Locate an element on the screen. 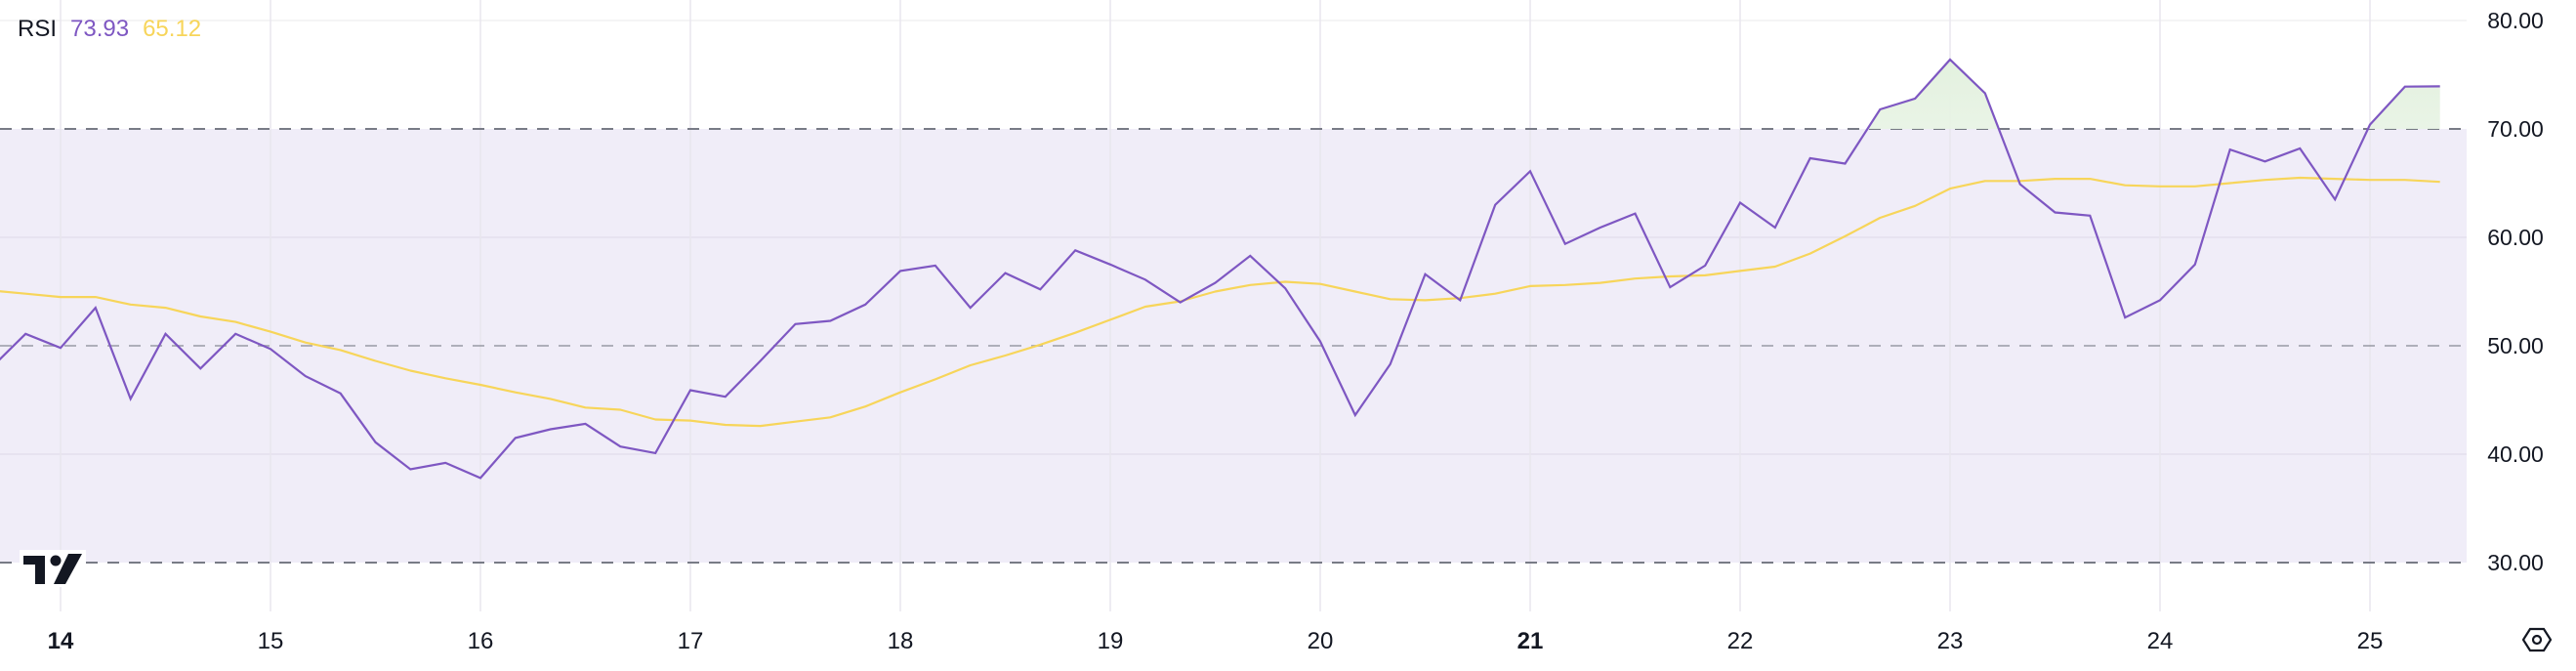 Image resolution: width=2576 pixels, height=671 pixels. y-axis-label: 50.00 is located at coordinates (2516, 345).